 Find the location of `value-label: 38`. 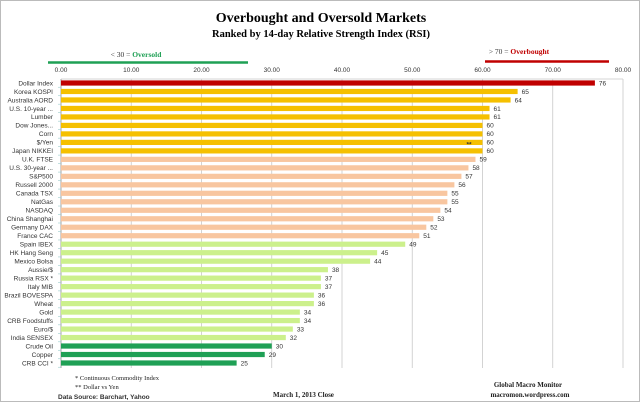

value-label: 38 is located at coordinates (336, 270).